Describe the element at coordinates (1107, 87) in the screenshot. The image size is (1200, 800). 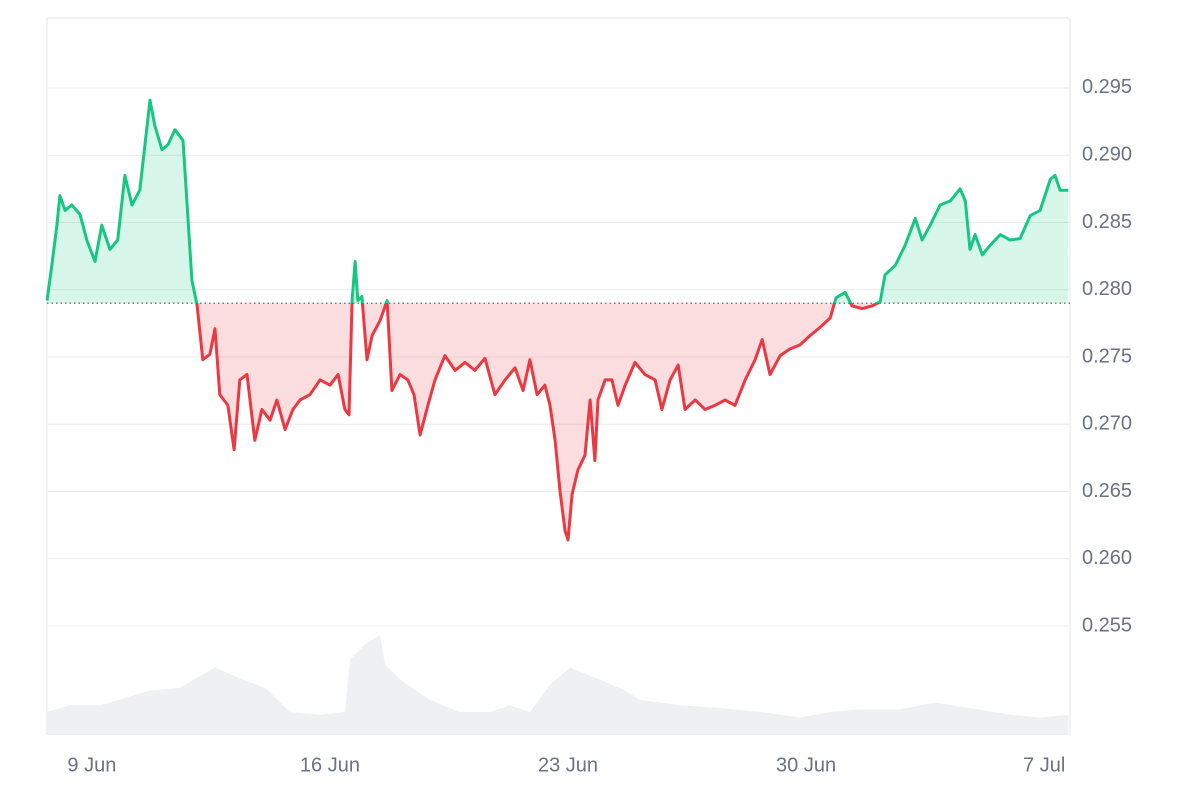
I see `y-tick-label: 0.295` at that location.